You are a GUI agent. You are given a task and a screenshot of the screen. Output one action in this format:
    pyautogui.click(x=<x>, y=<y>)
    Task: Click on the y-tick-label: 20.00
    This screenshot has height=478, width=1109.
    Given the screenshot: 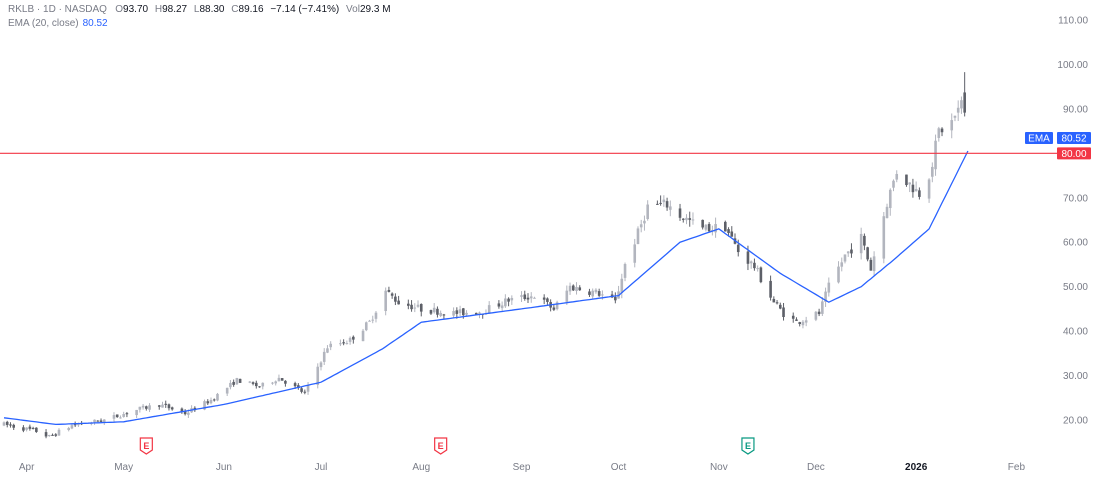 What is the action you would take?
    pyautogui.click(x=1075, y=421)
    